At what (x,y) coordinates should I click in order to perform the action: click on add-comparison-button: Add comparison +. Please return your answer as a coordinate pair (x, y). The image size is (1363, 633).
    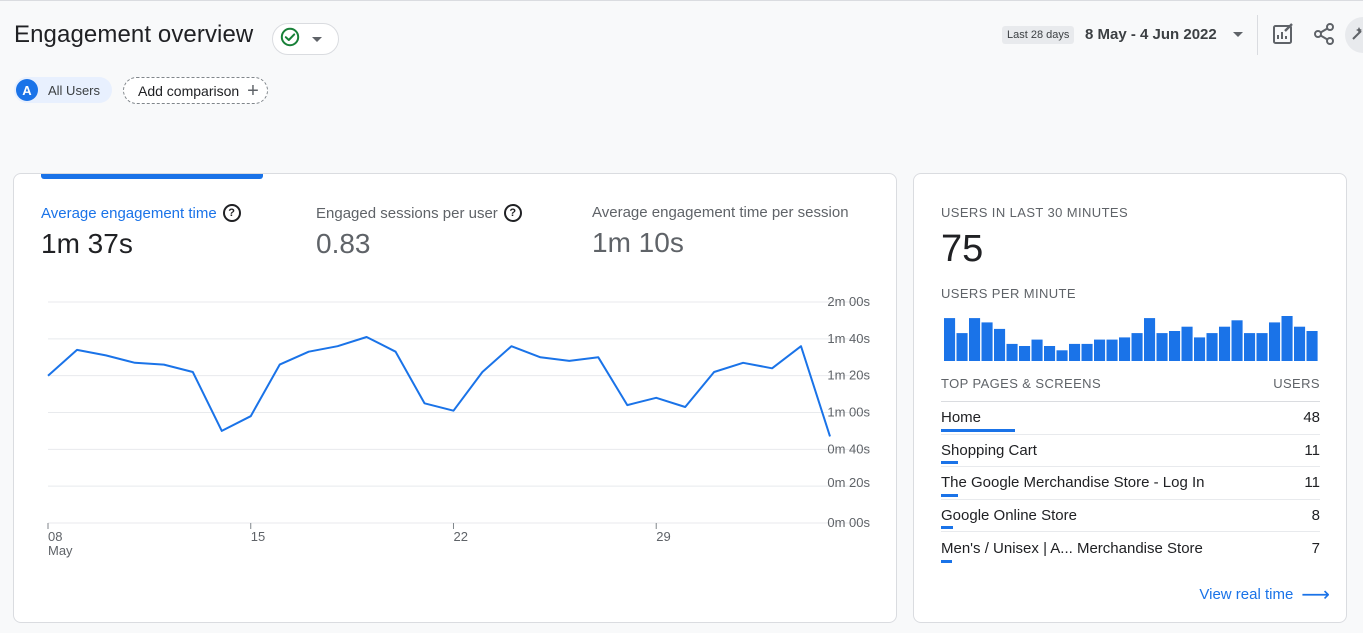
    Looking at the image, I should click on (195, 90).